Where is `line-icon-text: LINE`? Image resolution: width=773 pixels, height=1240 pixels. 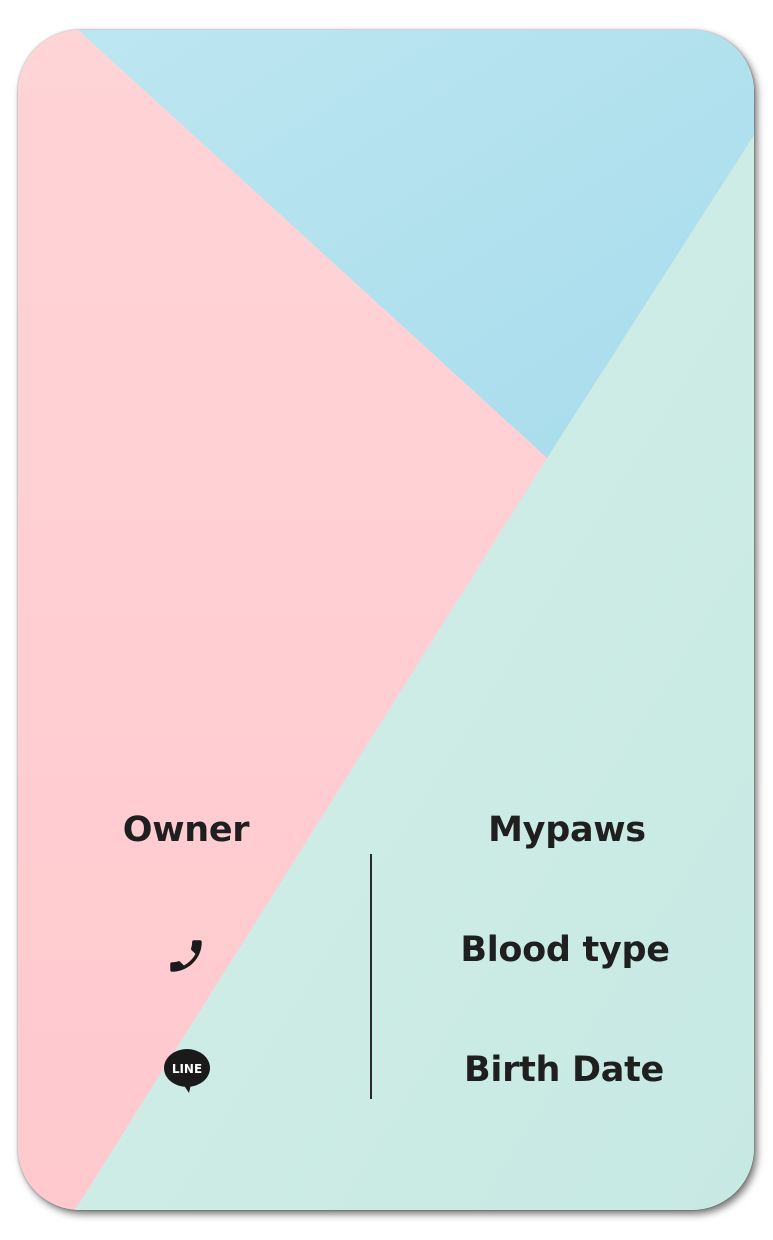
line-icon-text: LINE is located at coordinates (187, 1069).